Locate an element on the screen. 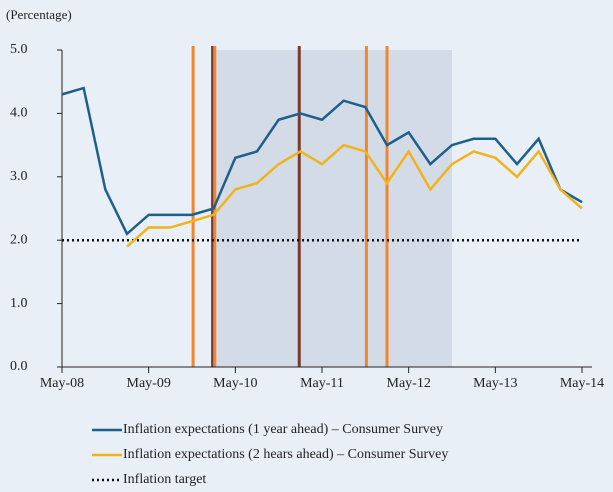  x-tick-label: May-09 is located at coordinates (149, 383).